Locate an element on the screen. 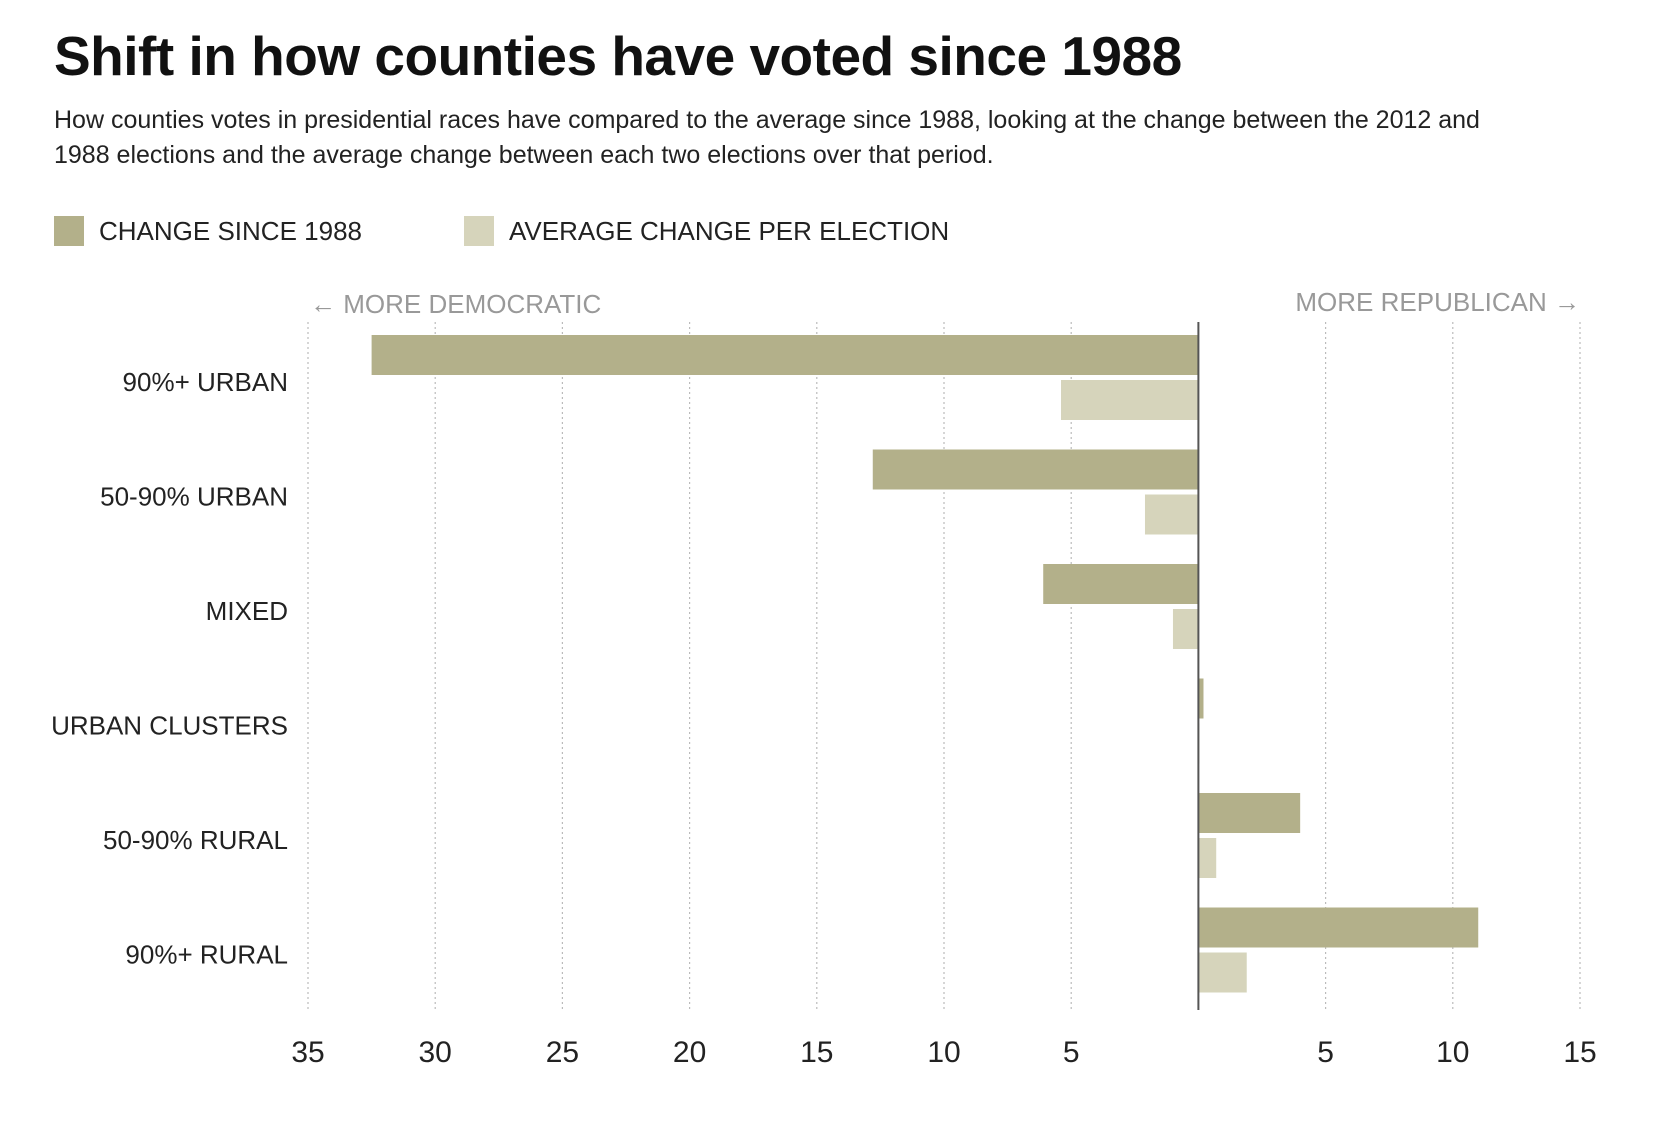  legend-swatch-change is located at coordinates (69, 231).